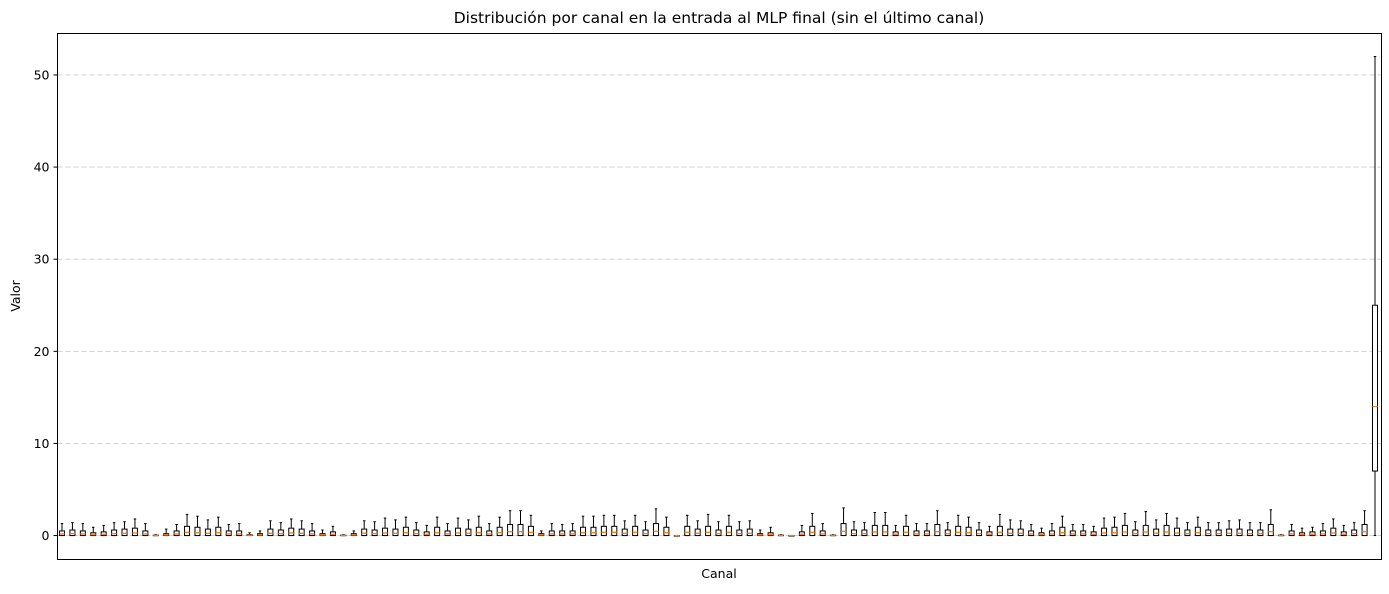 This screenshot has width=1389, height=594. I want to click on y-tick-label: 20, so click(42, 351).